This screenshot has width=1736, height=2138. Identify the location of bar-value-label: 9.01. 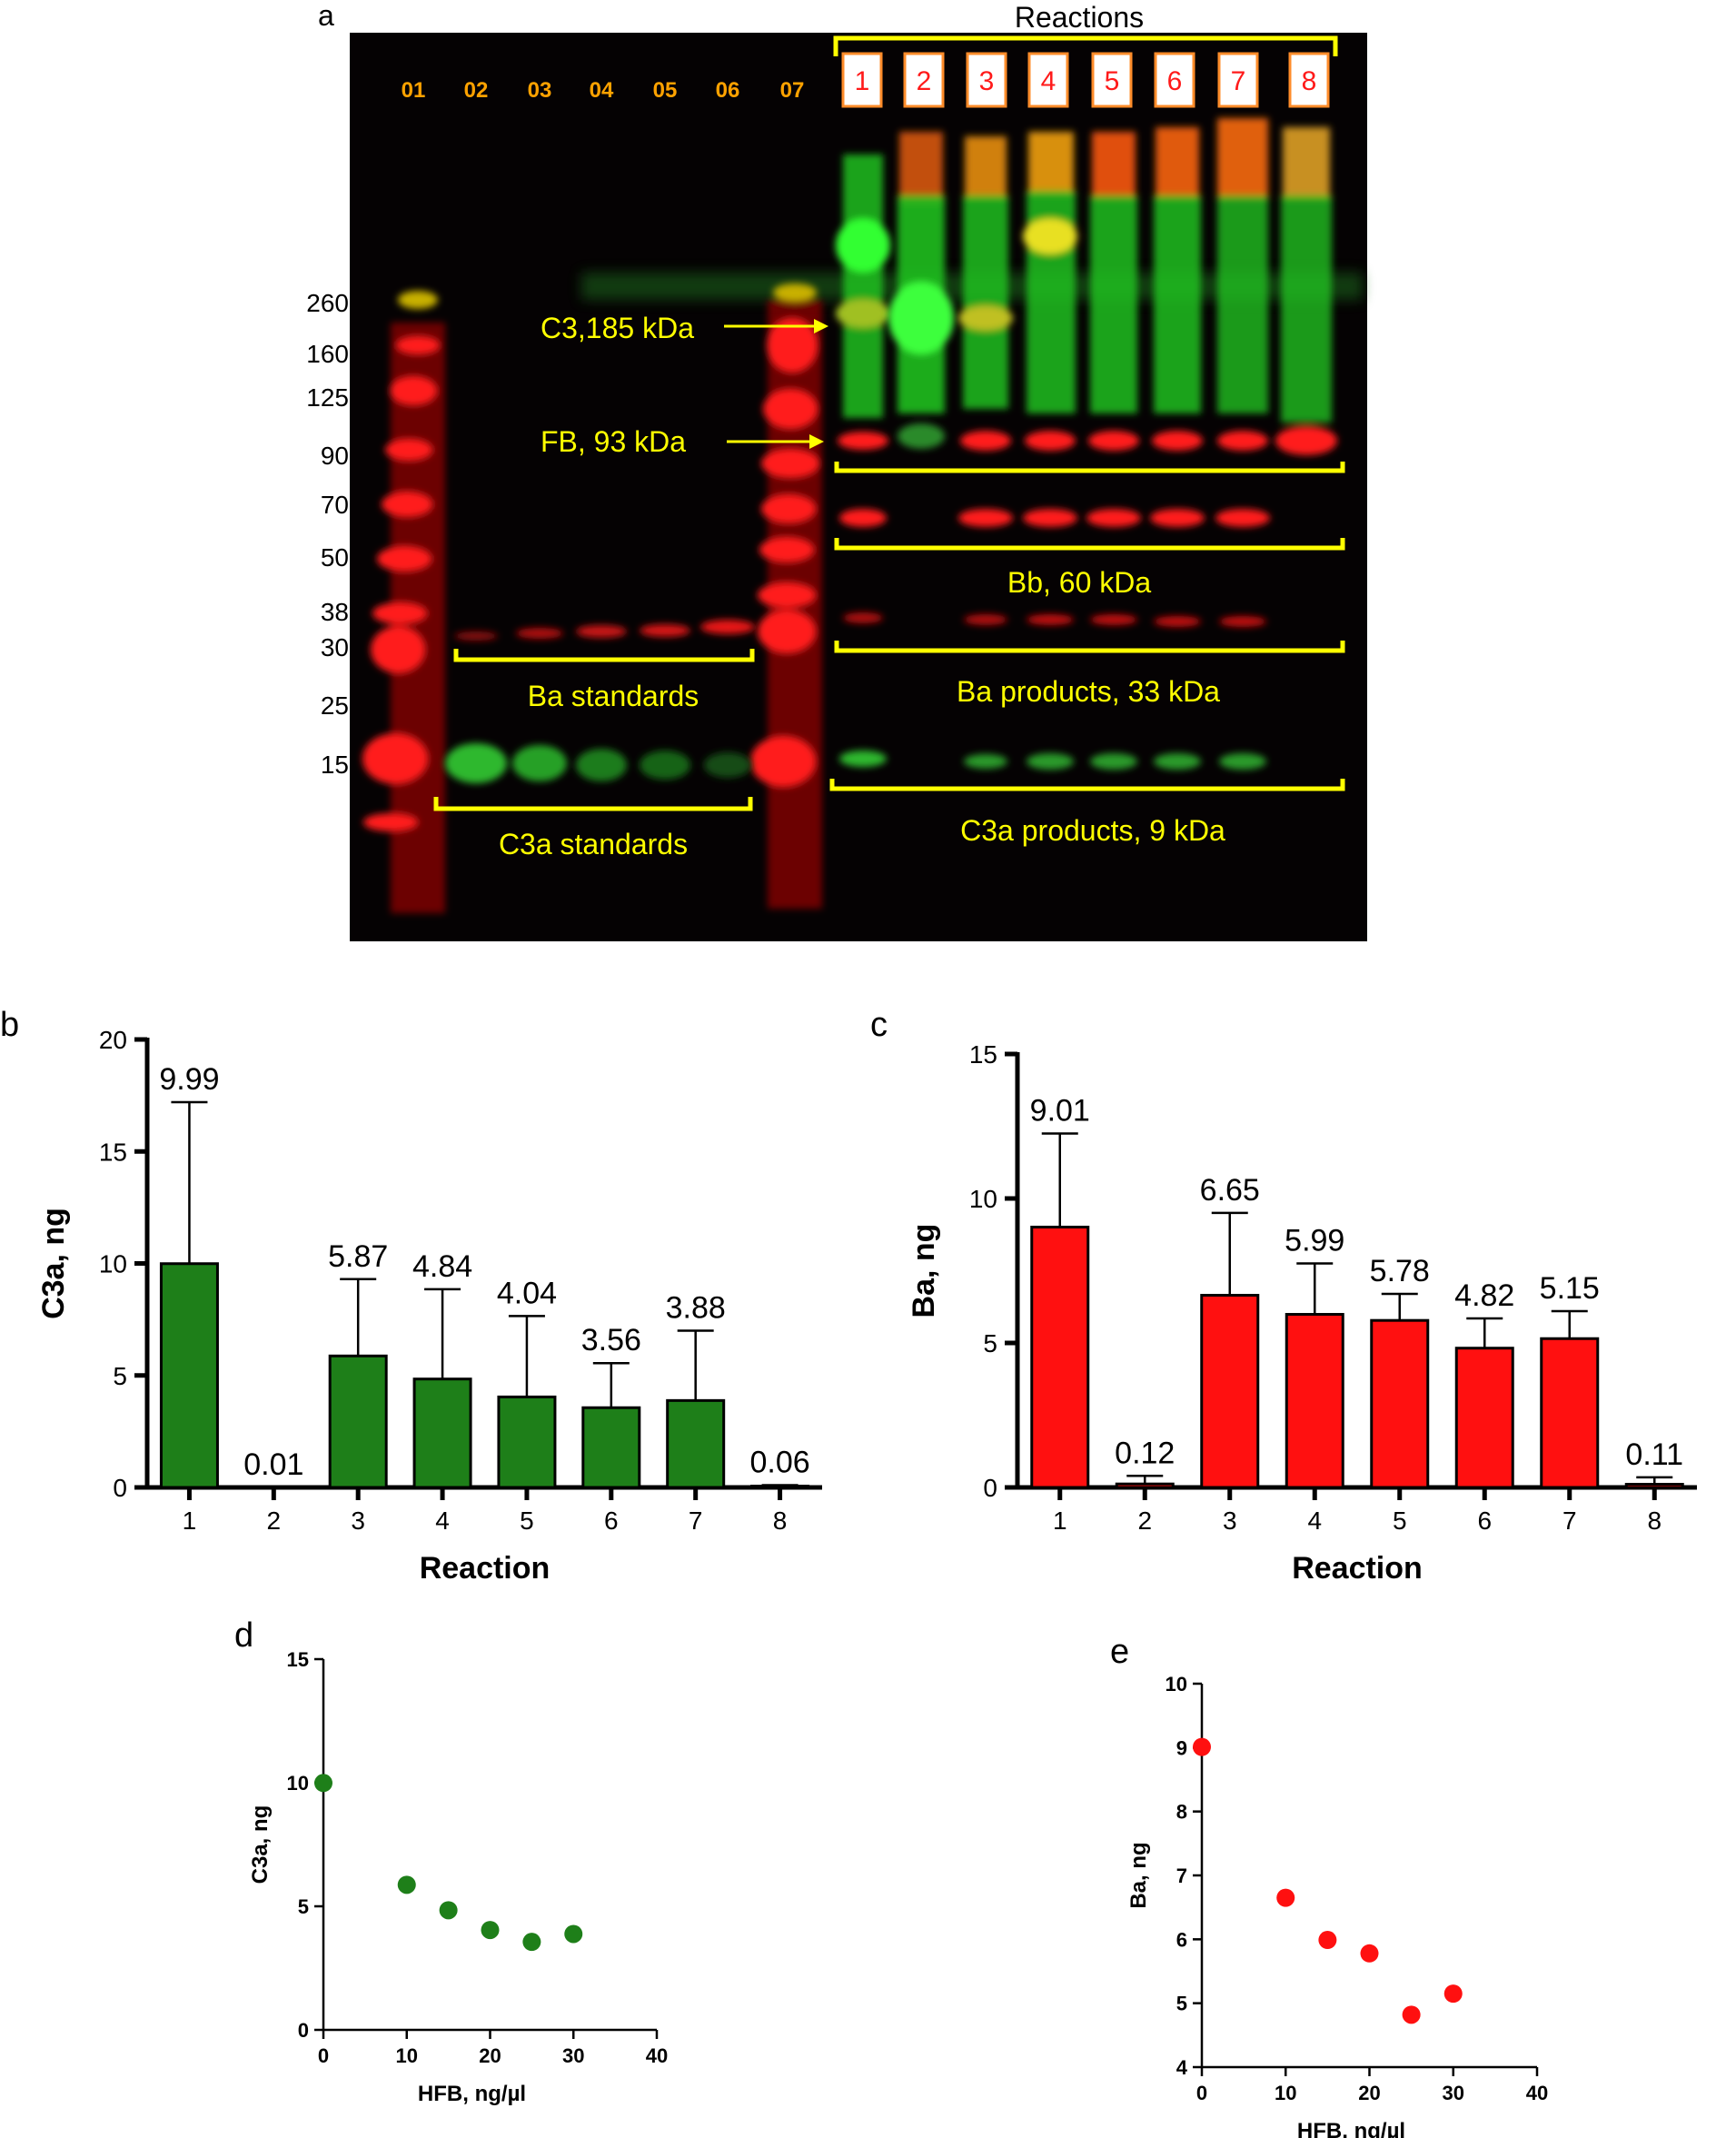
(1060, 1110).